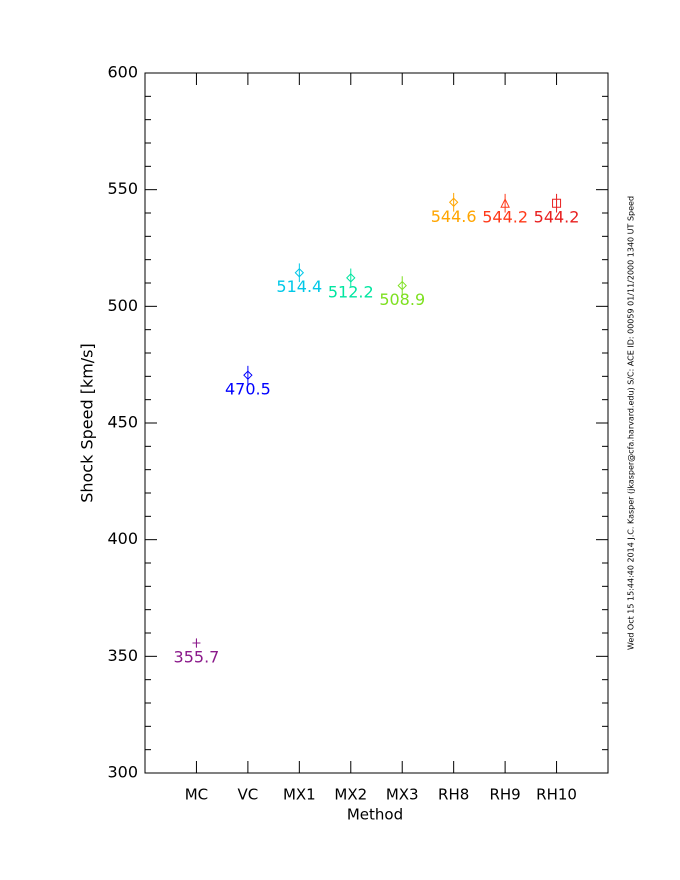 The image size is (680, 880). What do you see at coordinates (122, 305) in the screenshot?
I see `y-tick-label: 500` at bounding box center [122, 305].